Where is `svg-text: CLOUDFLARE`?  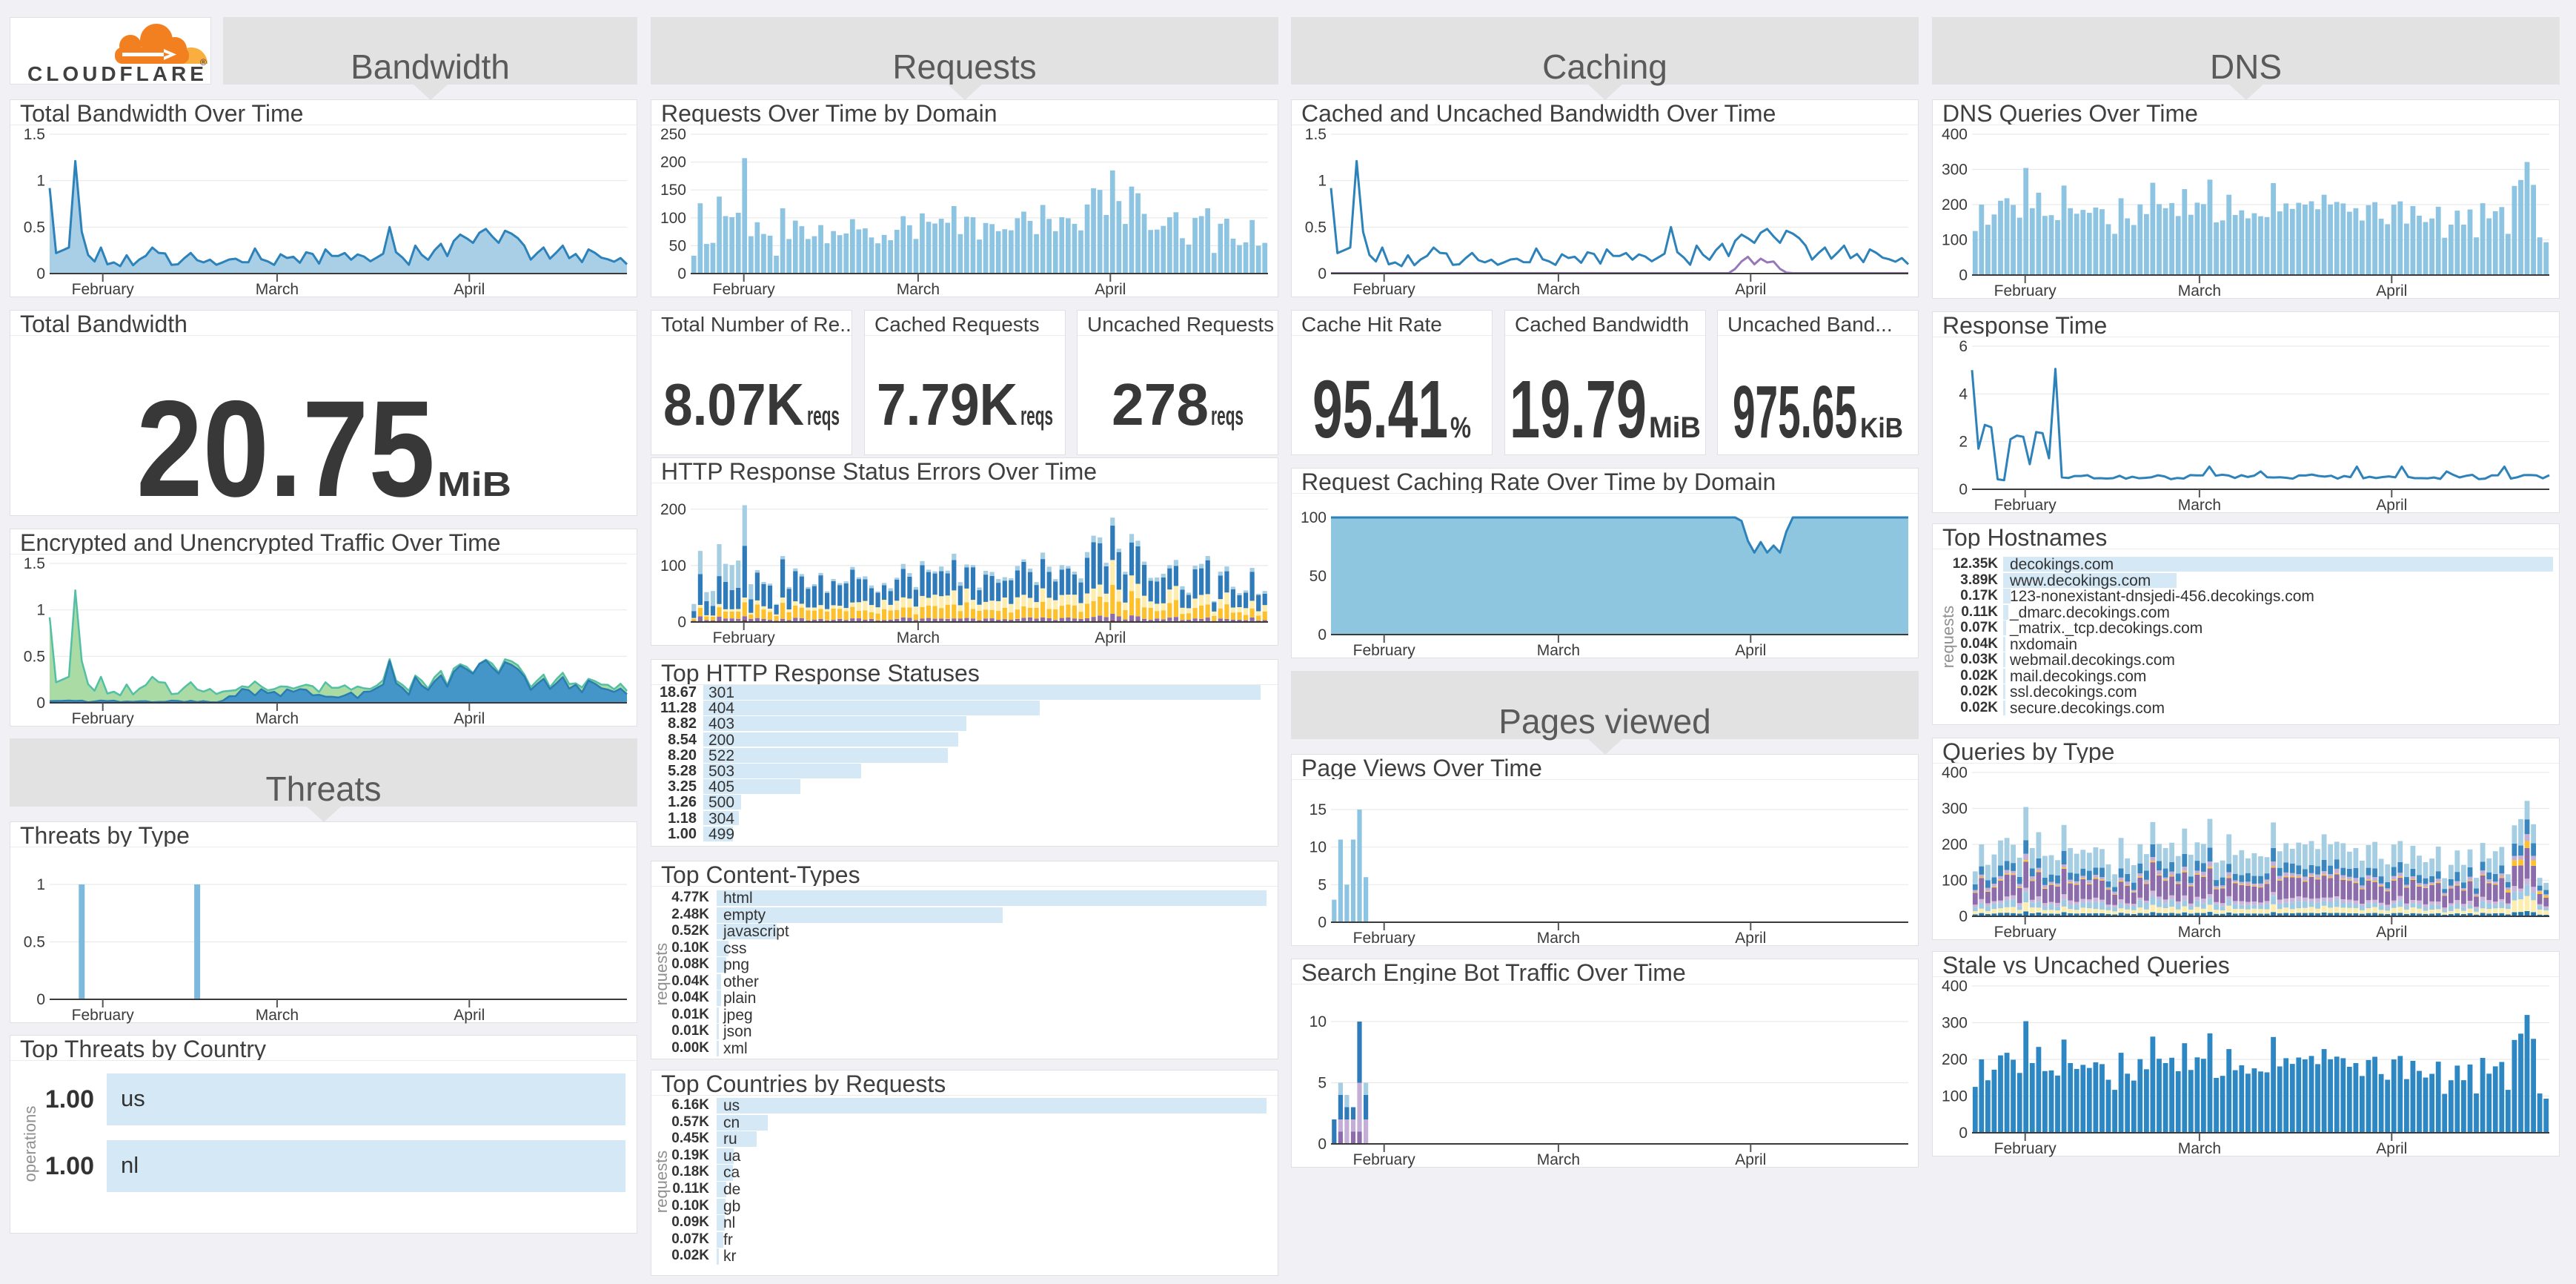 svg-text: CLOUDFLARE is located at coordinates (117, 73).